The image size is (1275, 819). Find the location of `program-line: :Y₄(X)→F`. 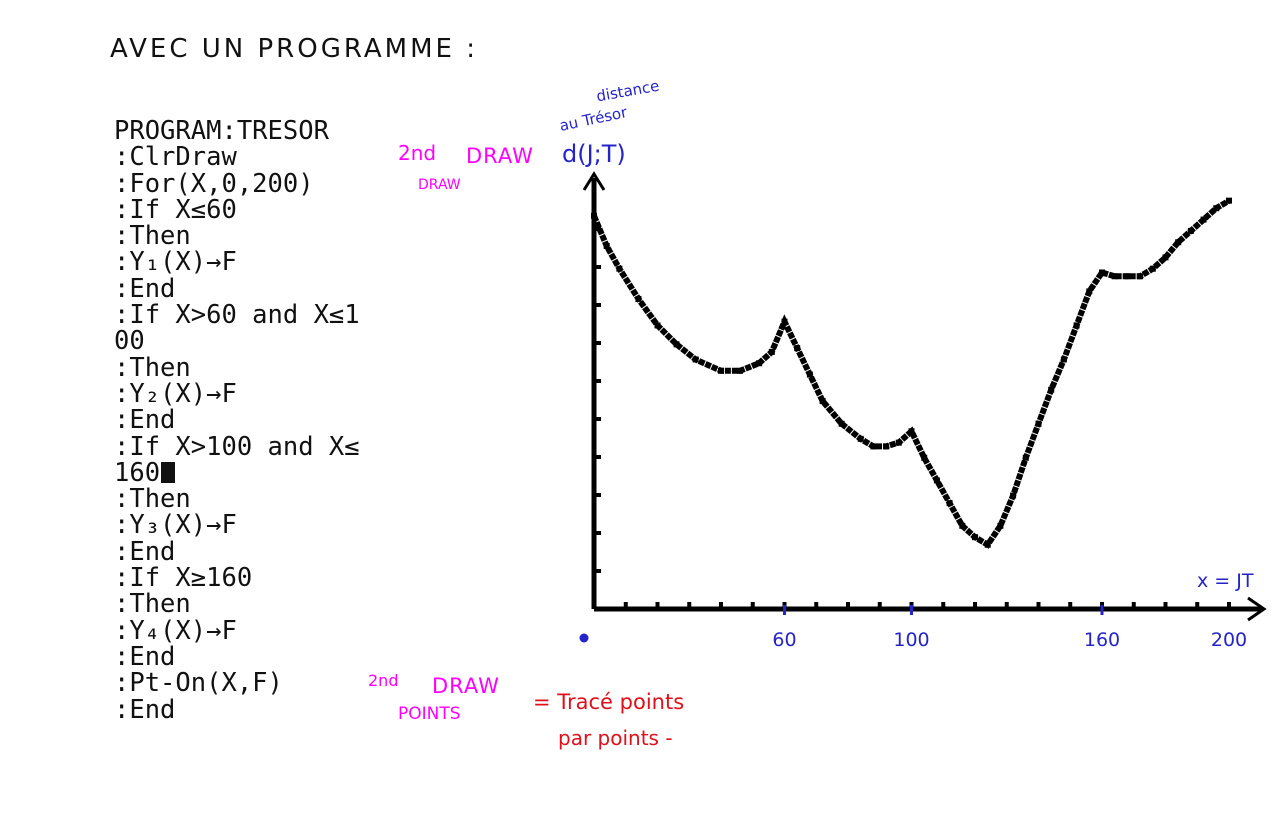

program-line: :Y₄(X)→F is located at coordinates (175, 630).